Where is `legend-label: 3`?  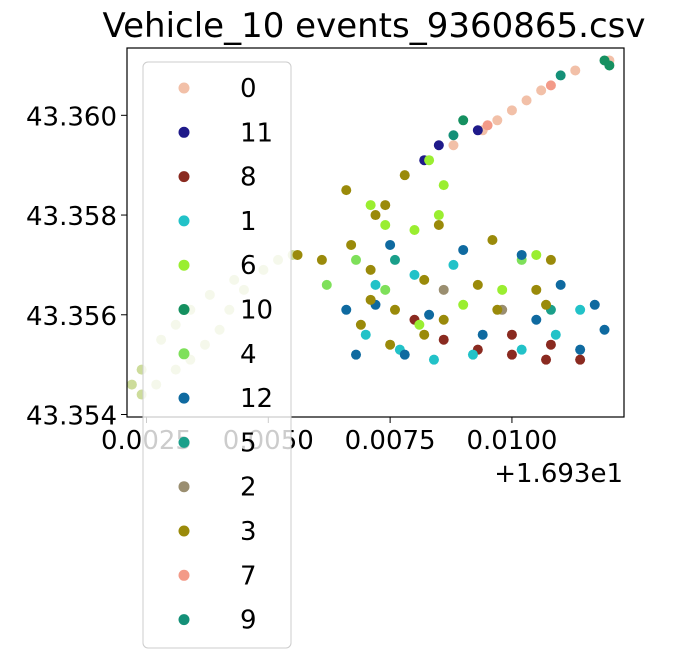
legend-label: 3 is located at coordinates (248, 532).